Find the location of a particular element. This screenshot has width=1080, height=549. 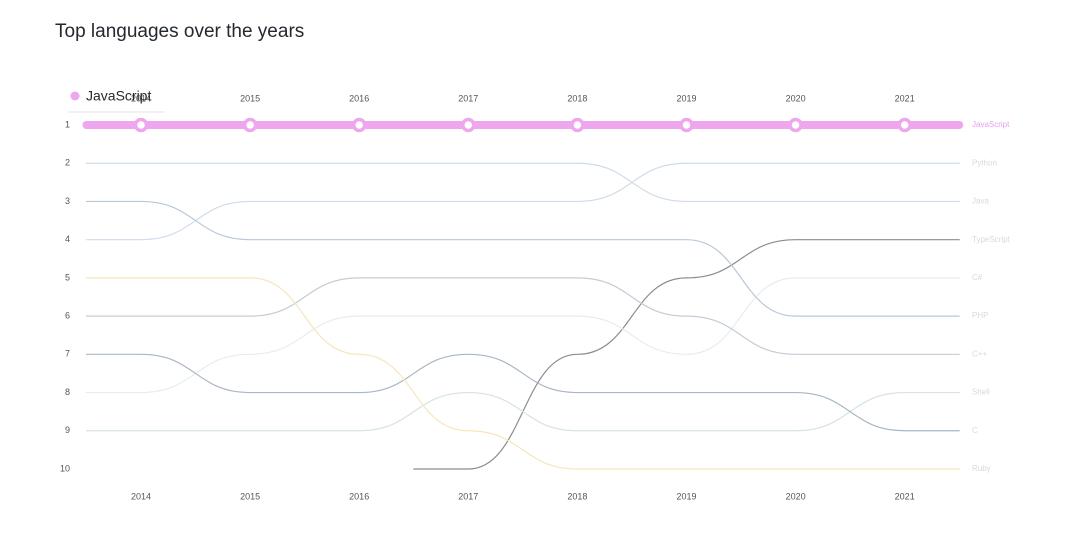

y-tick-label: 9 is located at coordinates (67, 430).